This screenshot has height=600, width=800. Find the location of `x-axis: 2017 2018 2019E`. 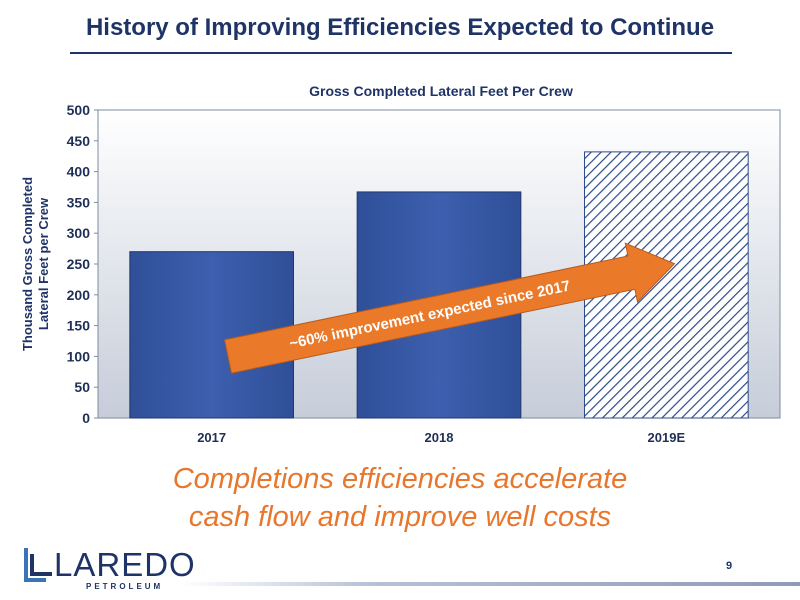

x-axis: 2017 2018 2019E is located at coordinates (441, 437).